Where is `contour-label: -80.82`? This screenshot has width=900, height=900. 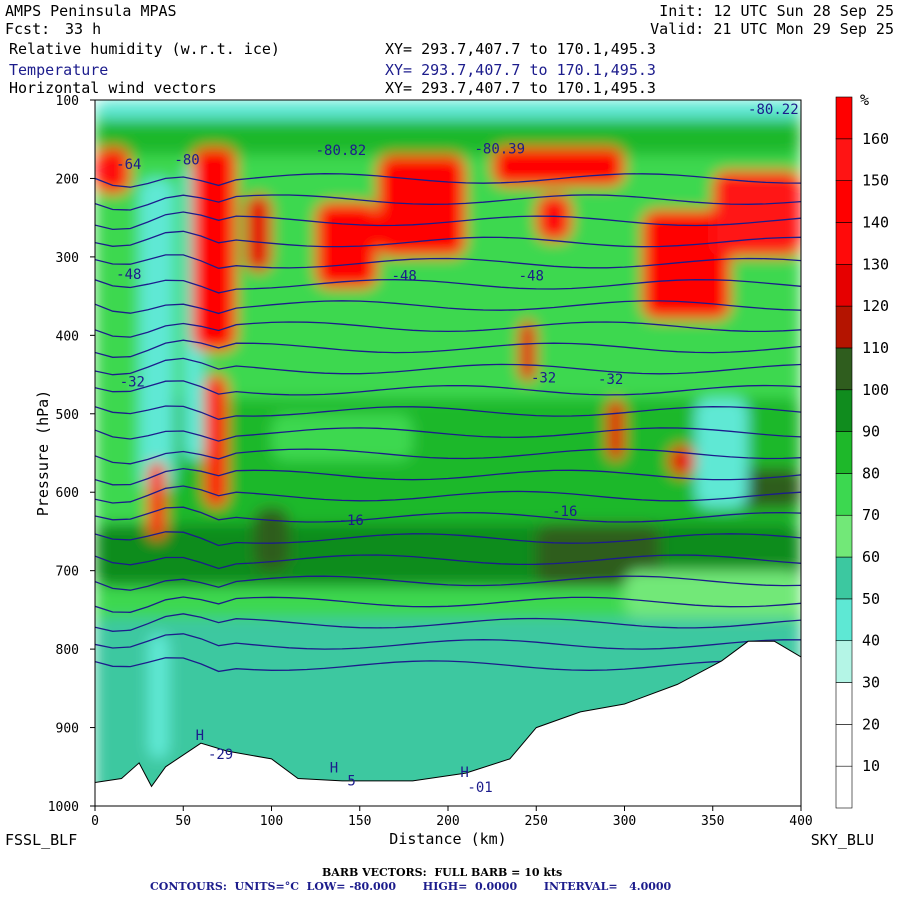 contour-label: -80.82 is located at coordinates (341, 151).